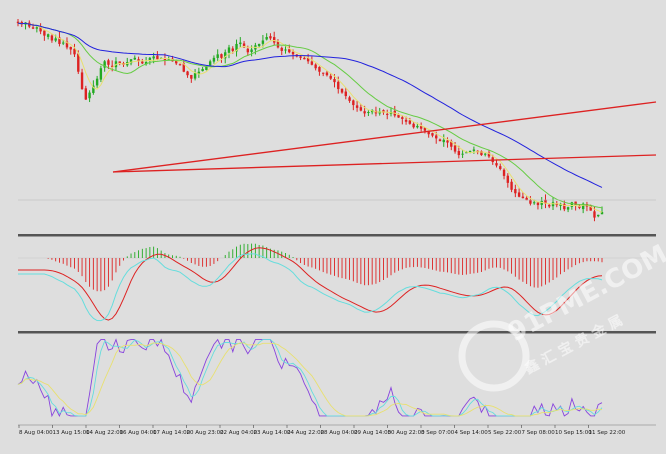 This screenshot has height=454, width=666. Describe the element at coordinates (172, 433) in the screenshot. I see `x-tick-label: 17 Aug 14:00` at that location.